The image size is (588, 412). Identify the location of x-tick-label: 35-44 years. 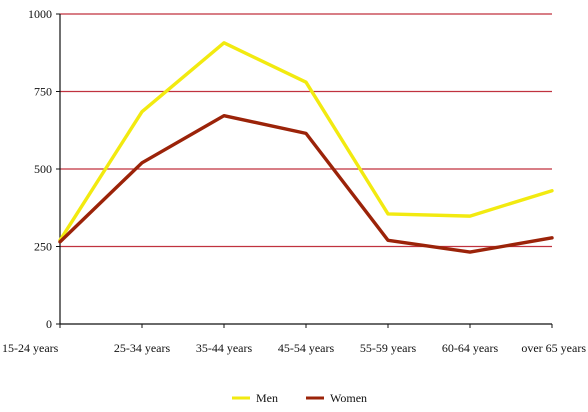
(224, 348).